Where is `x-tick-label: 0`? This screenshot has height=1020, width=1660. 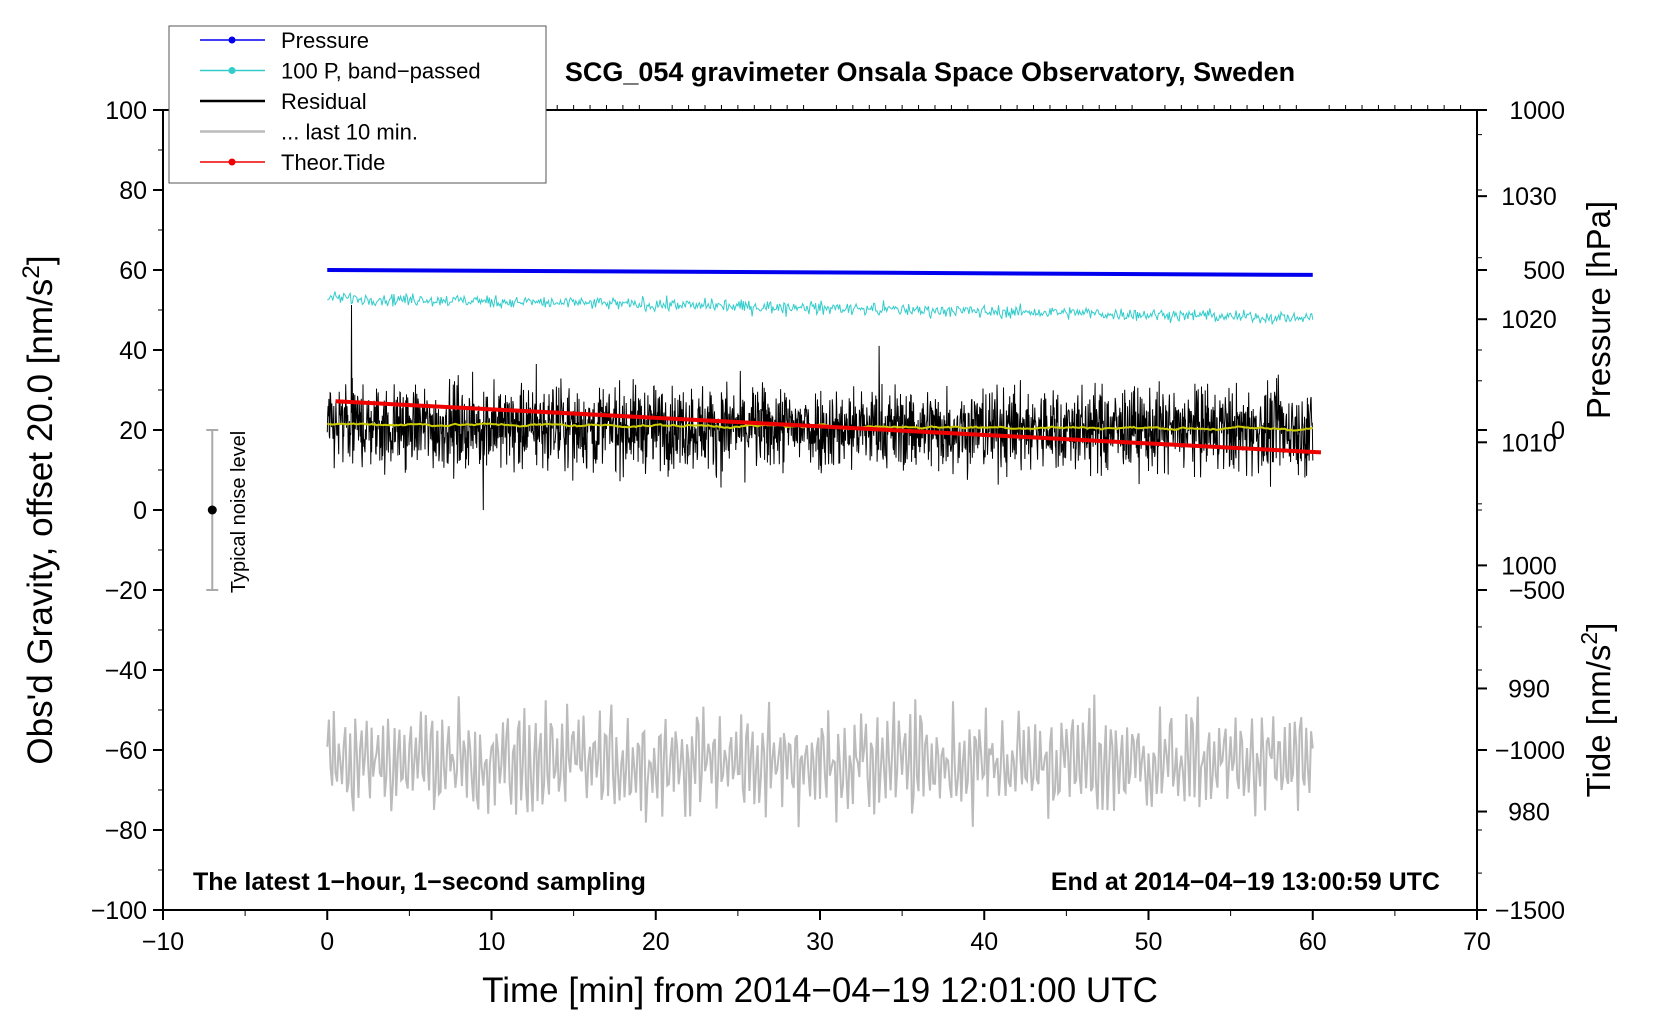
x-tick-label: 0 is located at coordinates (327, 942).